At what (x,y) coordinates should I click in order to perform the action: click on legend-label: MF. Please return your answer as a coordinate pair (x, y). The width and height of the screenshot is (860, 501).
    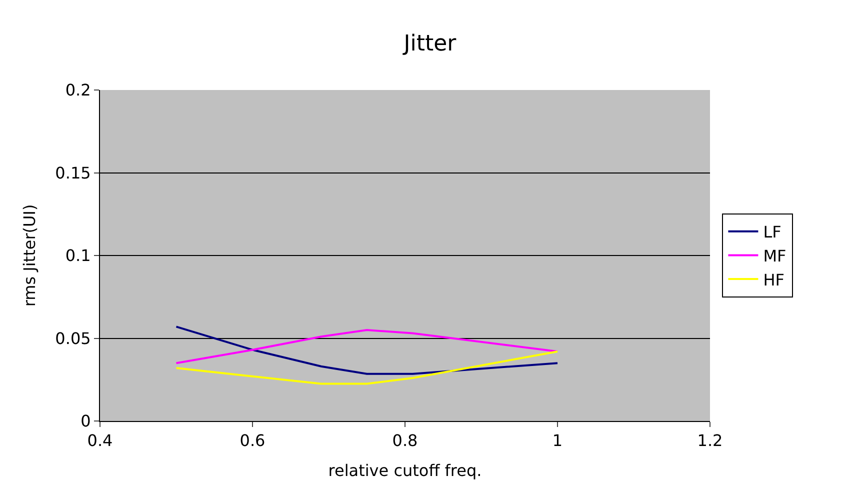
    Looking at the image, I should click on (774, 256).